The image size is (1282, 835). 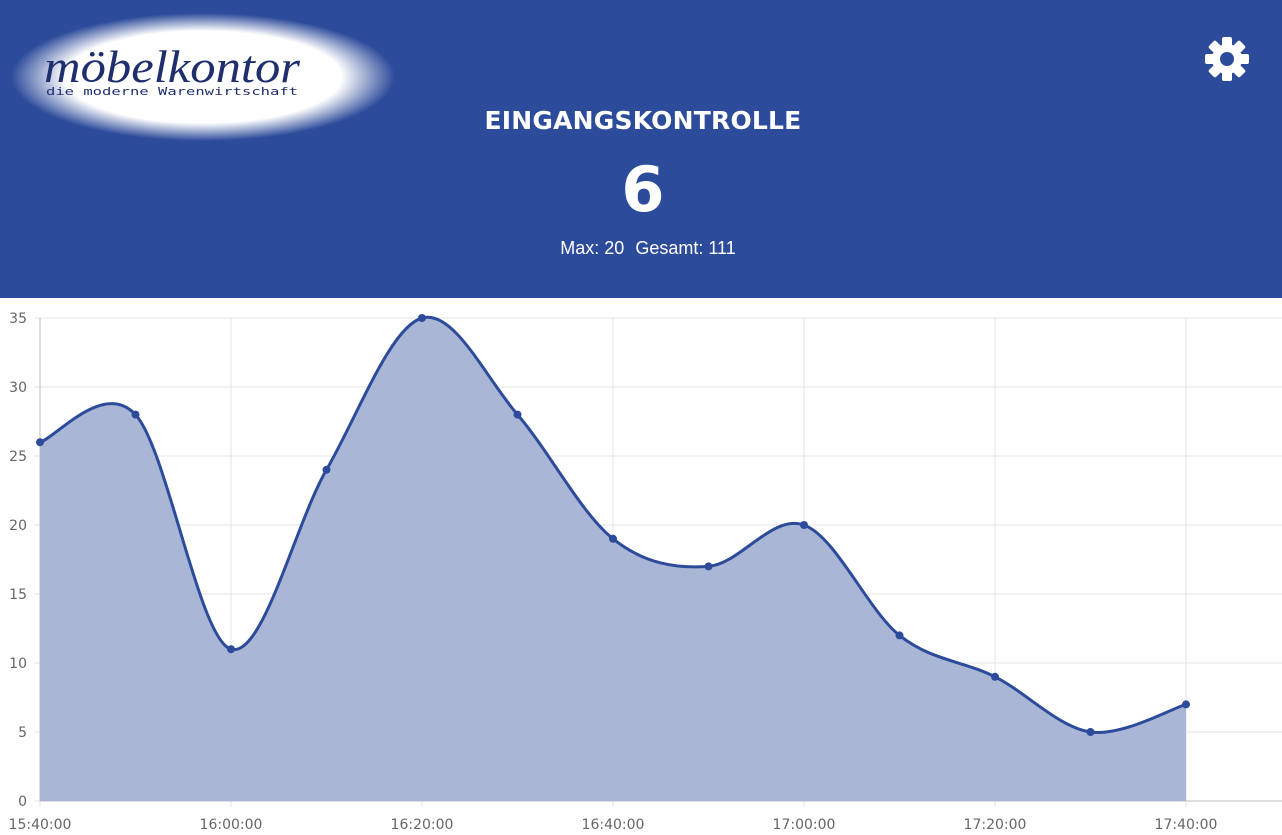 What do you see at coordinates (22, 733) in the screenshot?
I see `y-tick-label: 5` at bounding box center [22, 733].